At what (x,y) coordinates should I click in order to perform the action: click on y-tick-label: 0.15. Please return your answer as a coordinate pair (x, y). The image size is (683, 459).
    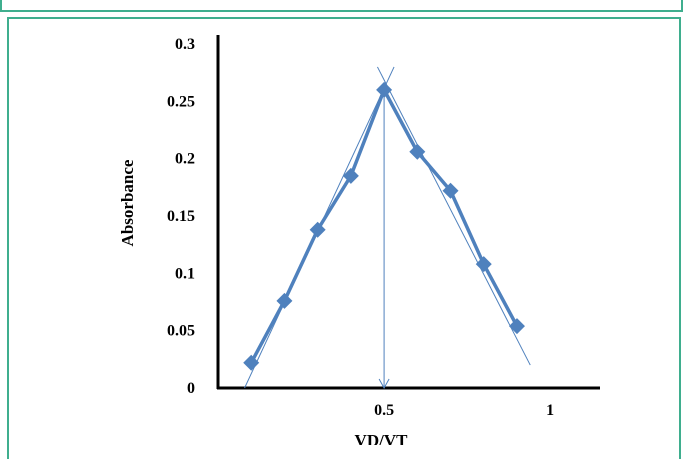
    Looking at the image, I should click on (181, 216).